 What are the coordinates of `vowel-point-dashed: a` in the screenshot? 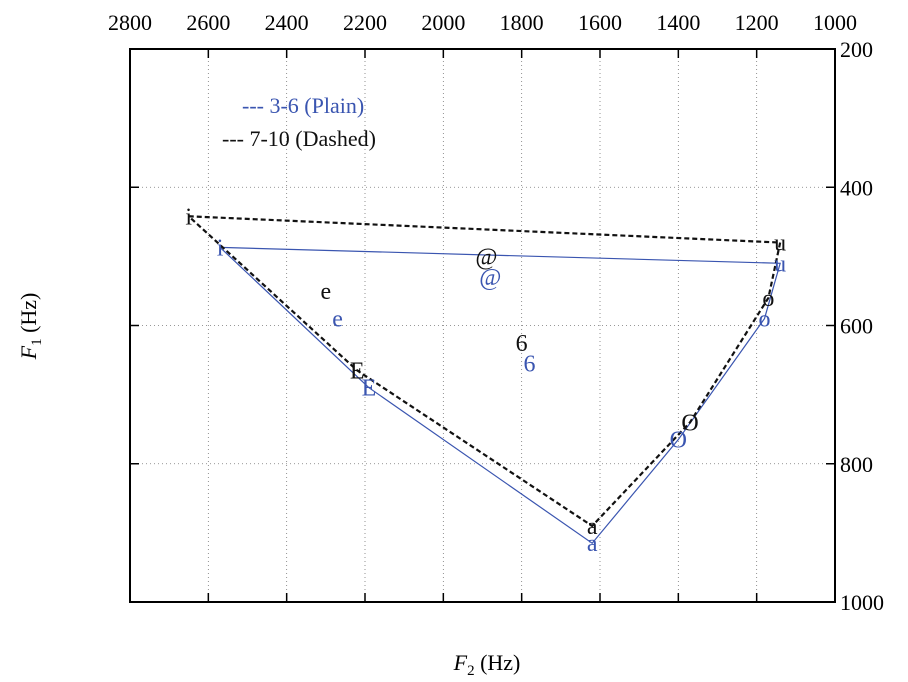 It's located at (592, 527).